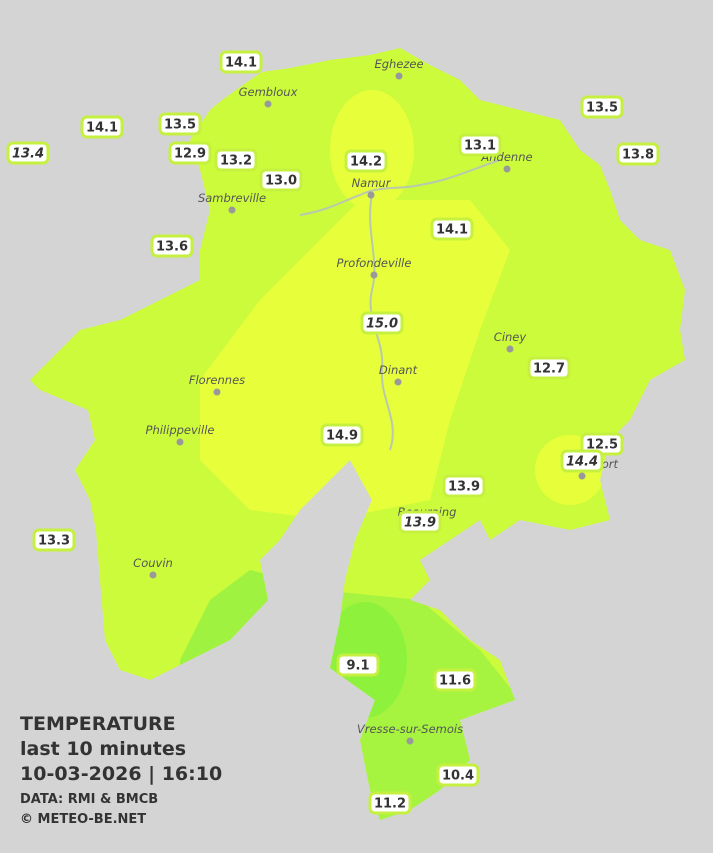 This screenshot has height=853, width=713. Describe the element at coordinates (232, 198) in the screenshot. I see `city-label: Sambreville` at that location.